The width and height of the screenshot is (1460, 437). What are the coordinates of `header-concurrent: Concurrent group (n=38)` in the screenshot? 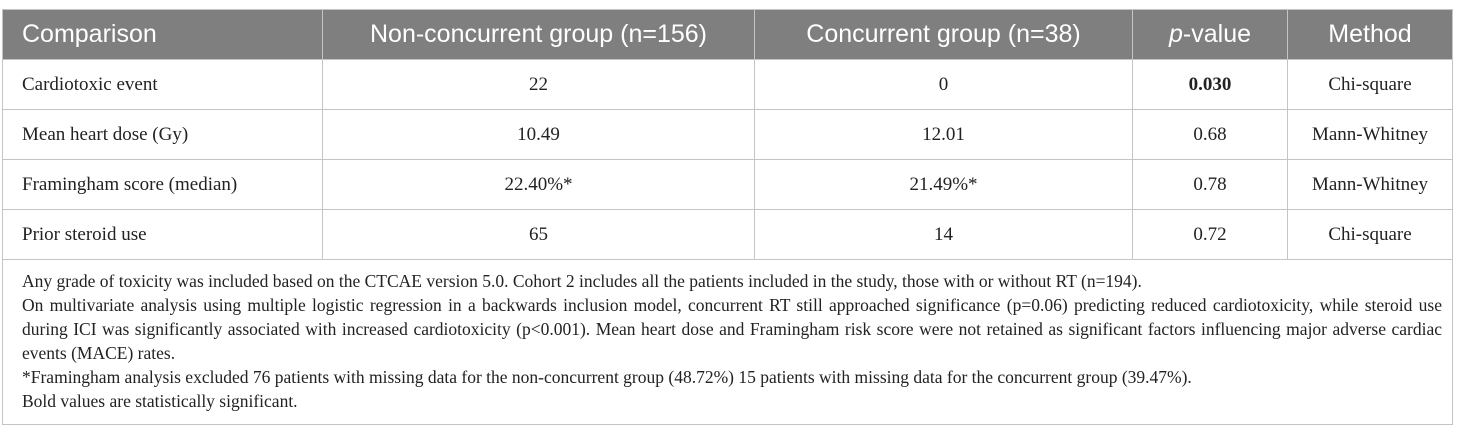 It's located at (943, 34).